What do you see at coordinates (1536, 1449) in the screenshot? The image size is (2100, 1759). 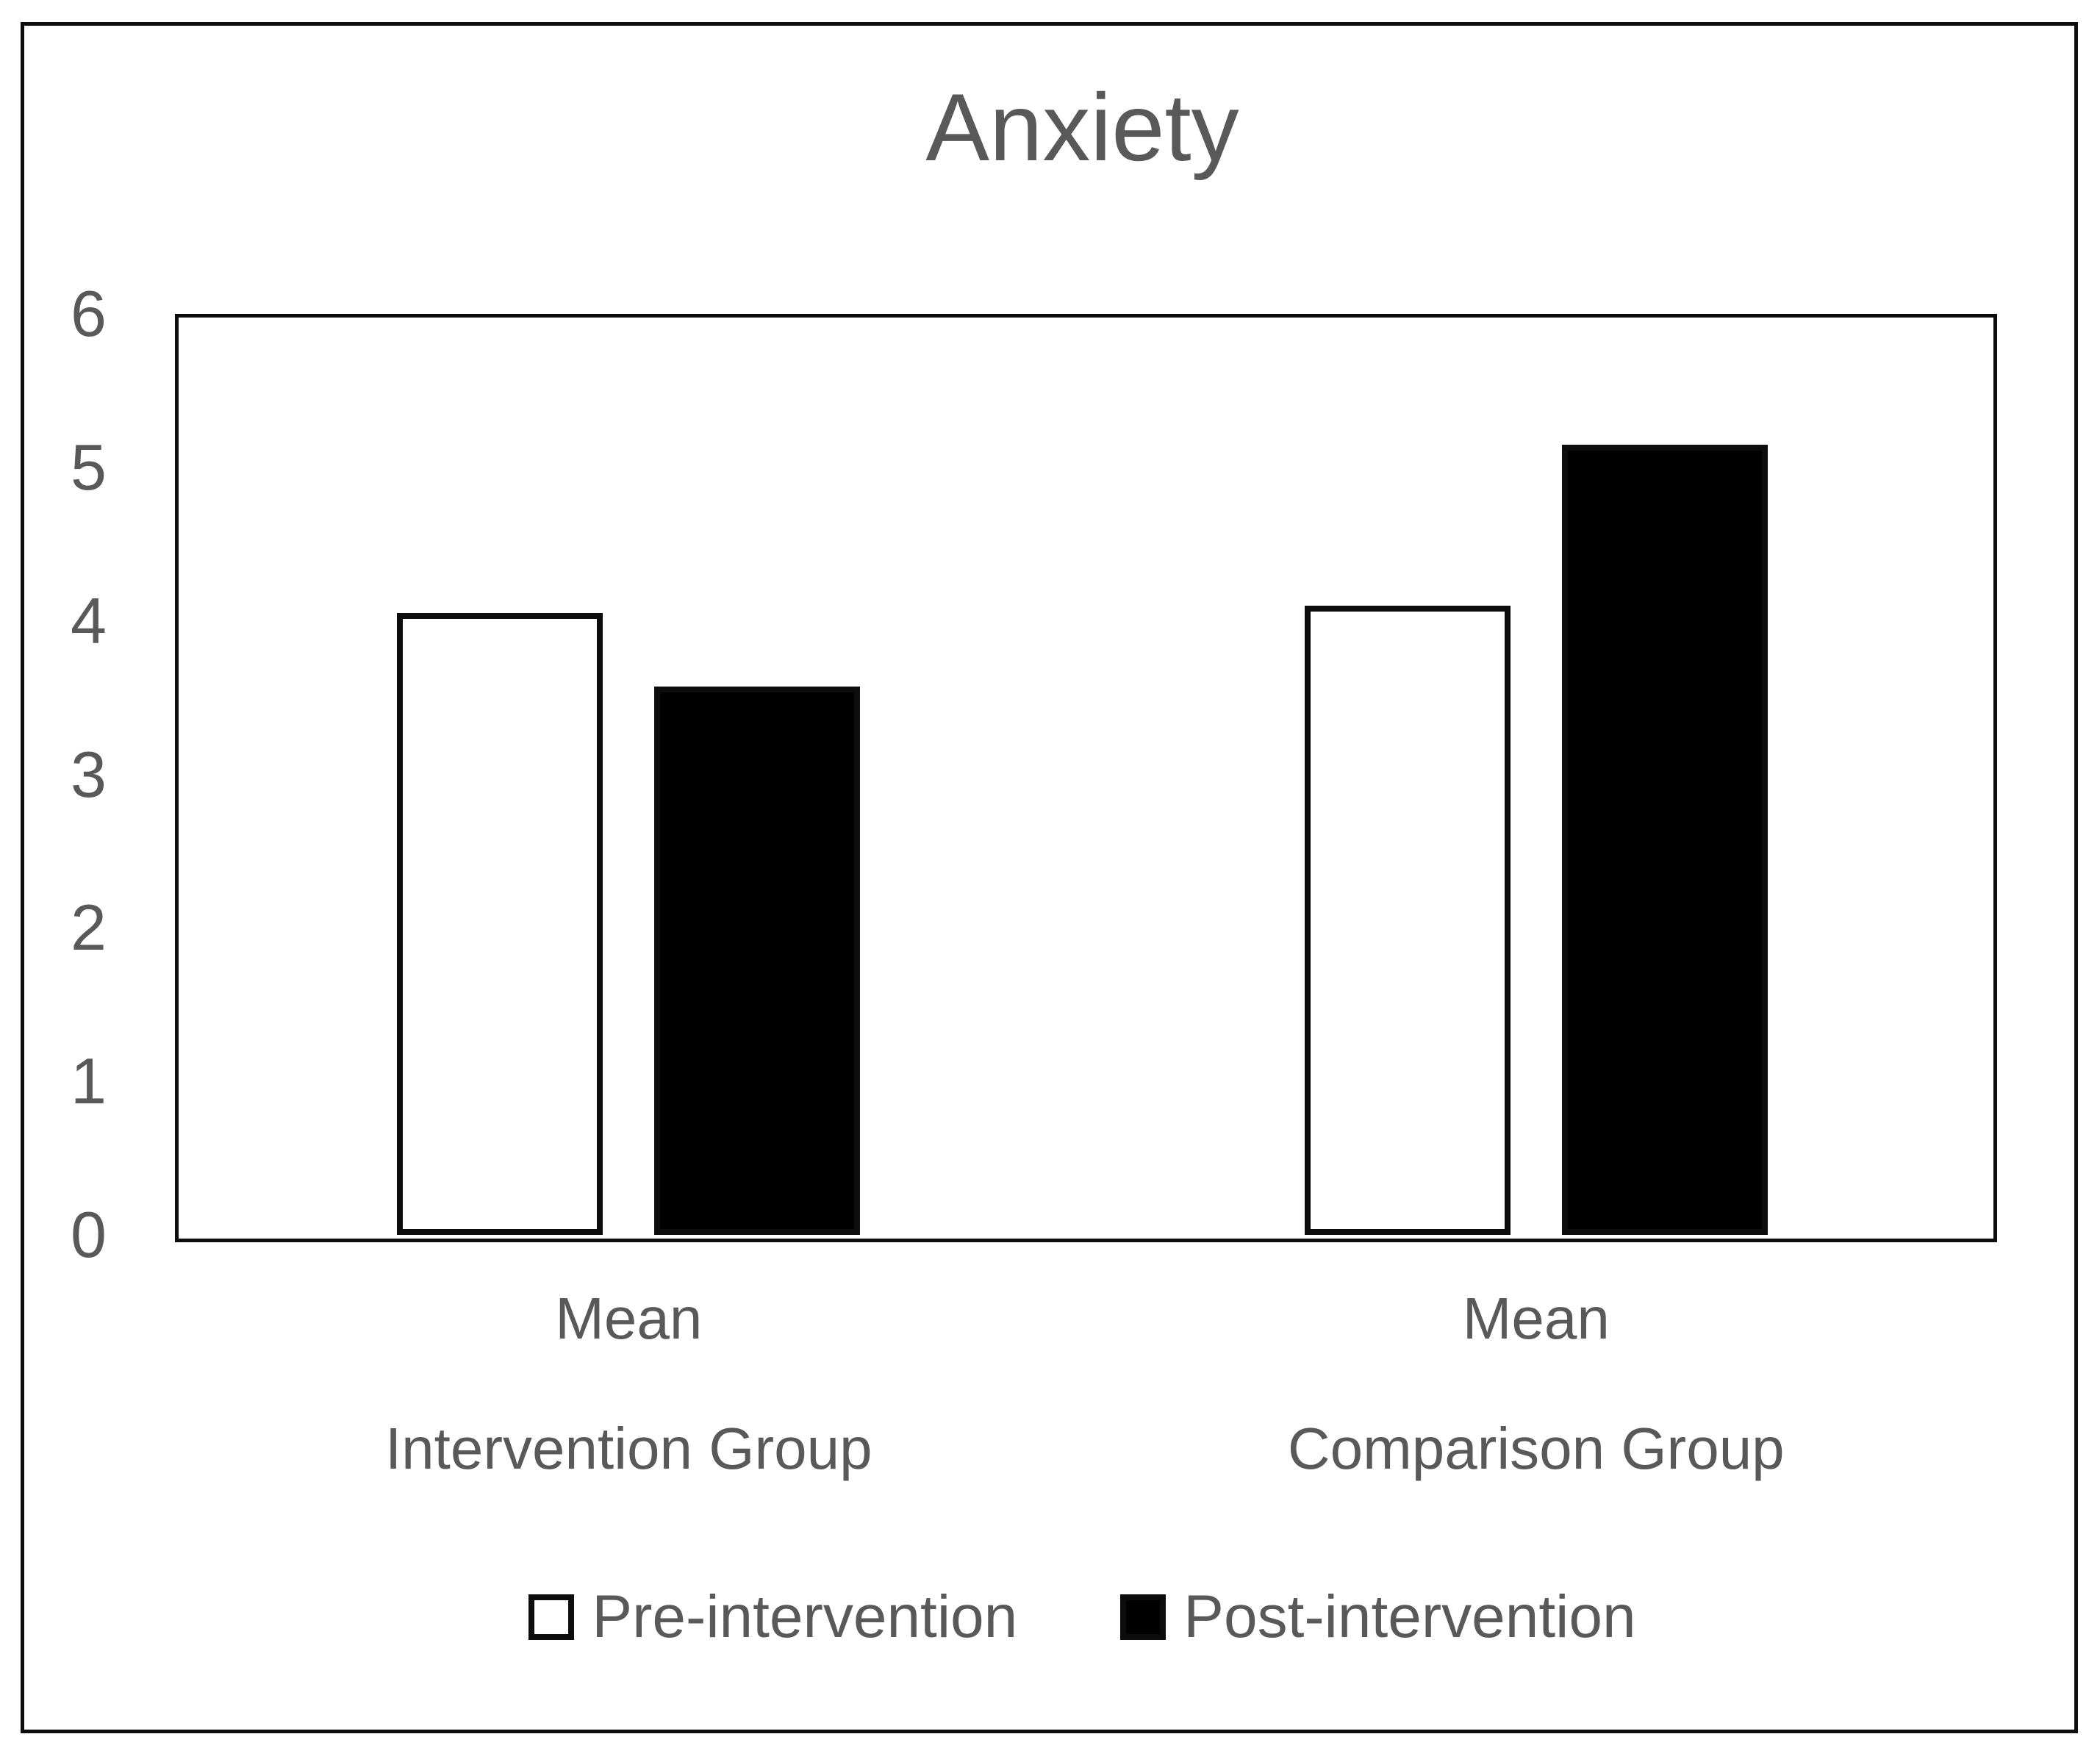 I see `category-label-line: Comparison Group` at bounding box center [1536, 1449].